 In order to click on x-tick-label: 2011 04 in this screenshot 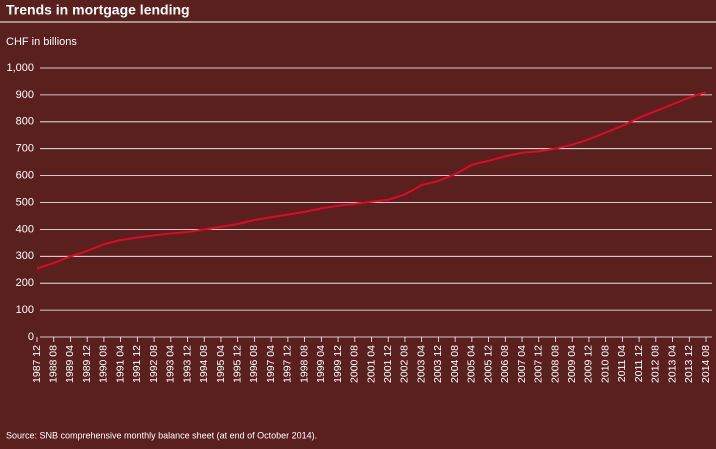, I will do `click(622, 363)`.